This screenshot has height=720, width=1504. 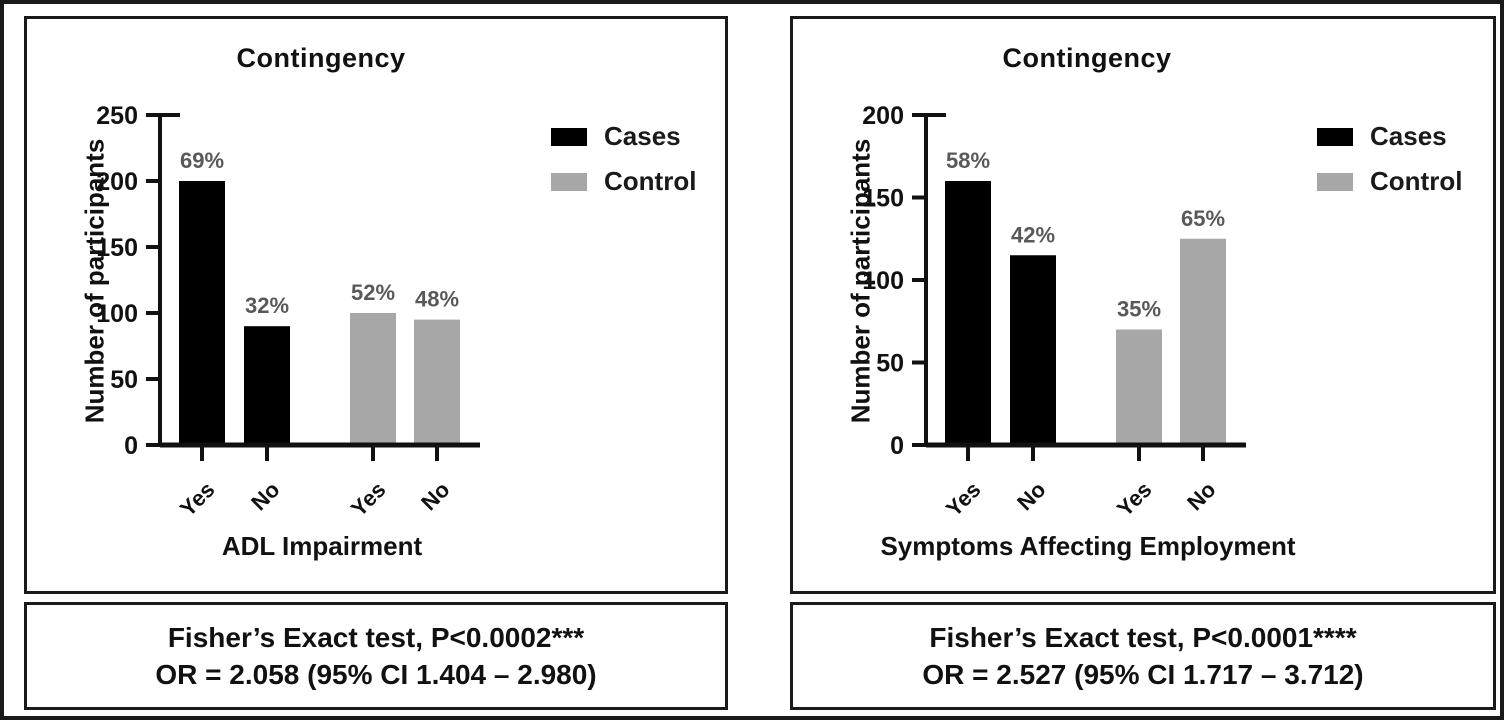 I want to click on bar-plot-adl-impairment: 69% Yes 32% No 52% Yes 48% No 0 50 100 150 200 250, so click(x=288, y=312).